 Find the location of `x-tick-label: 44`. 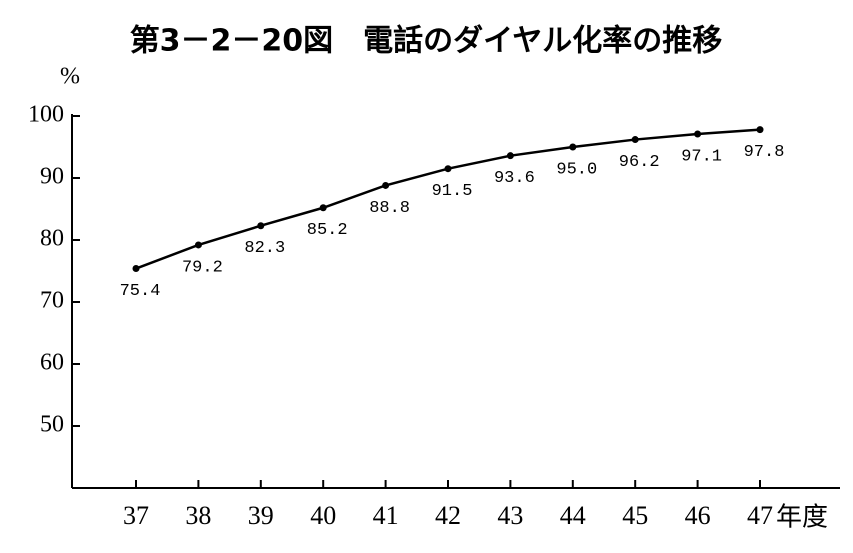

x-tick-label: 44 is located at coordinates (573, 515).